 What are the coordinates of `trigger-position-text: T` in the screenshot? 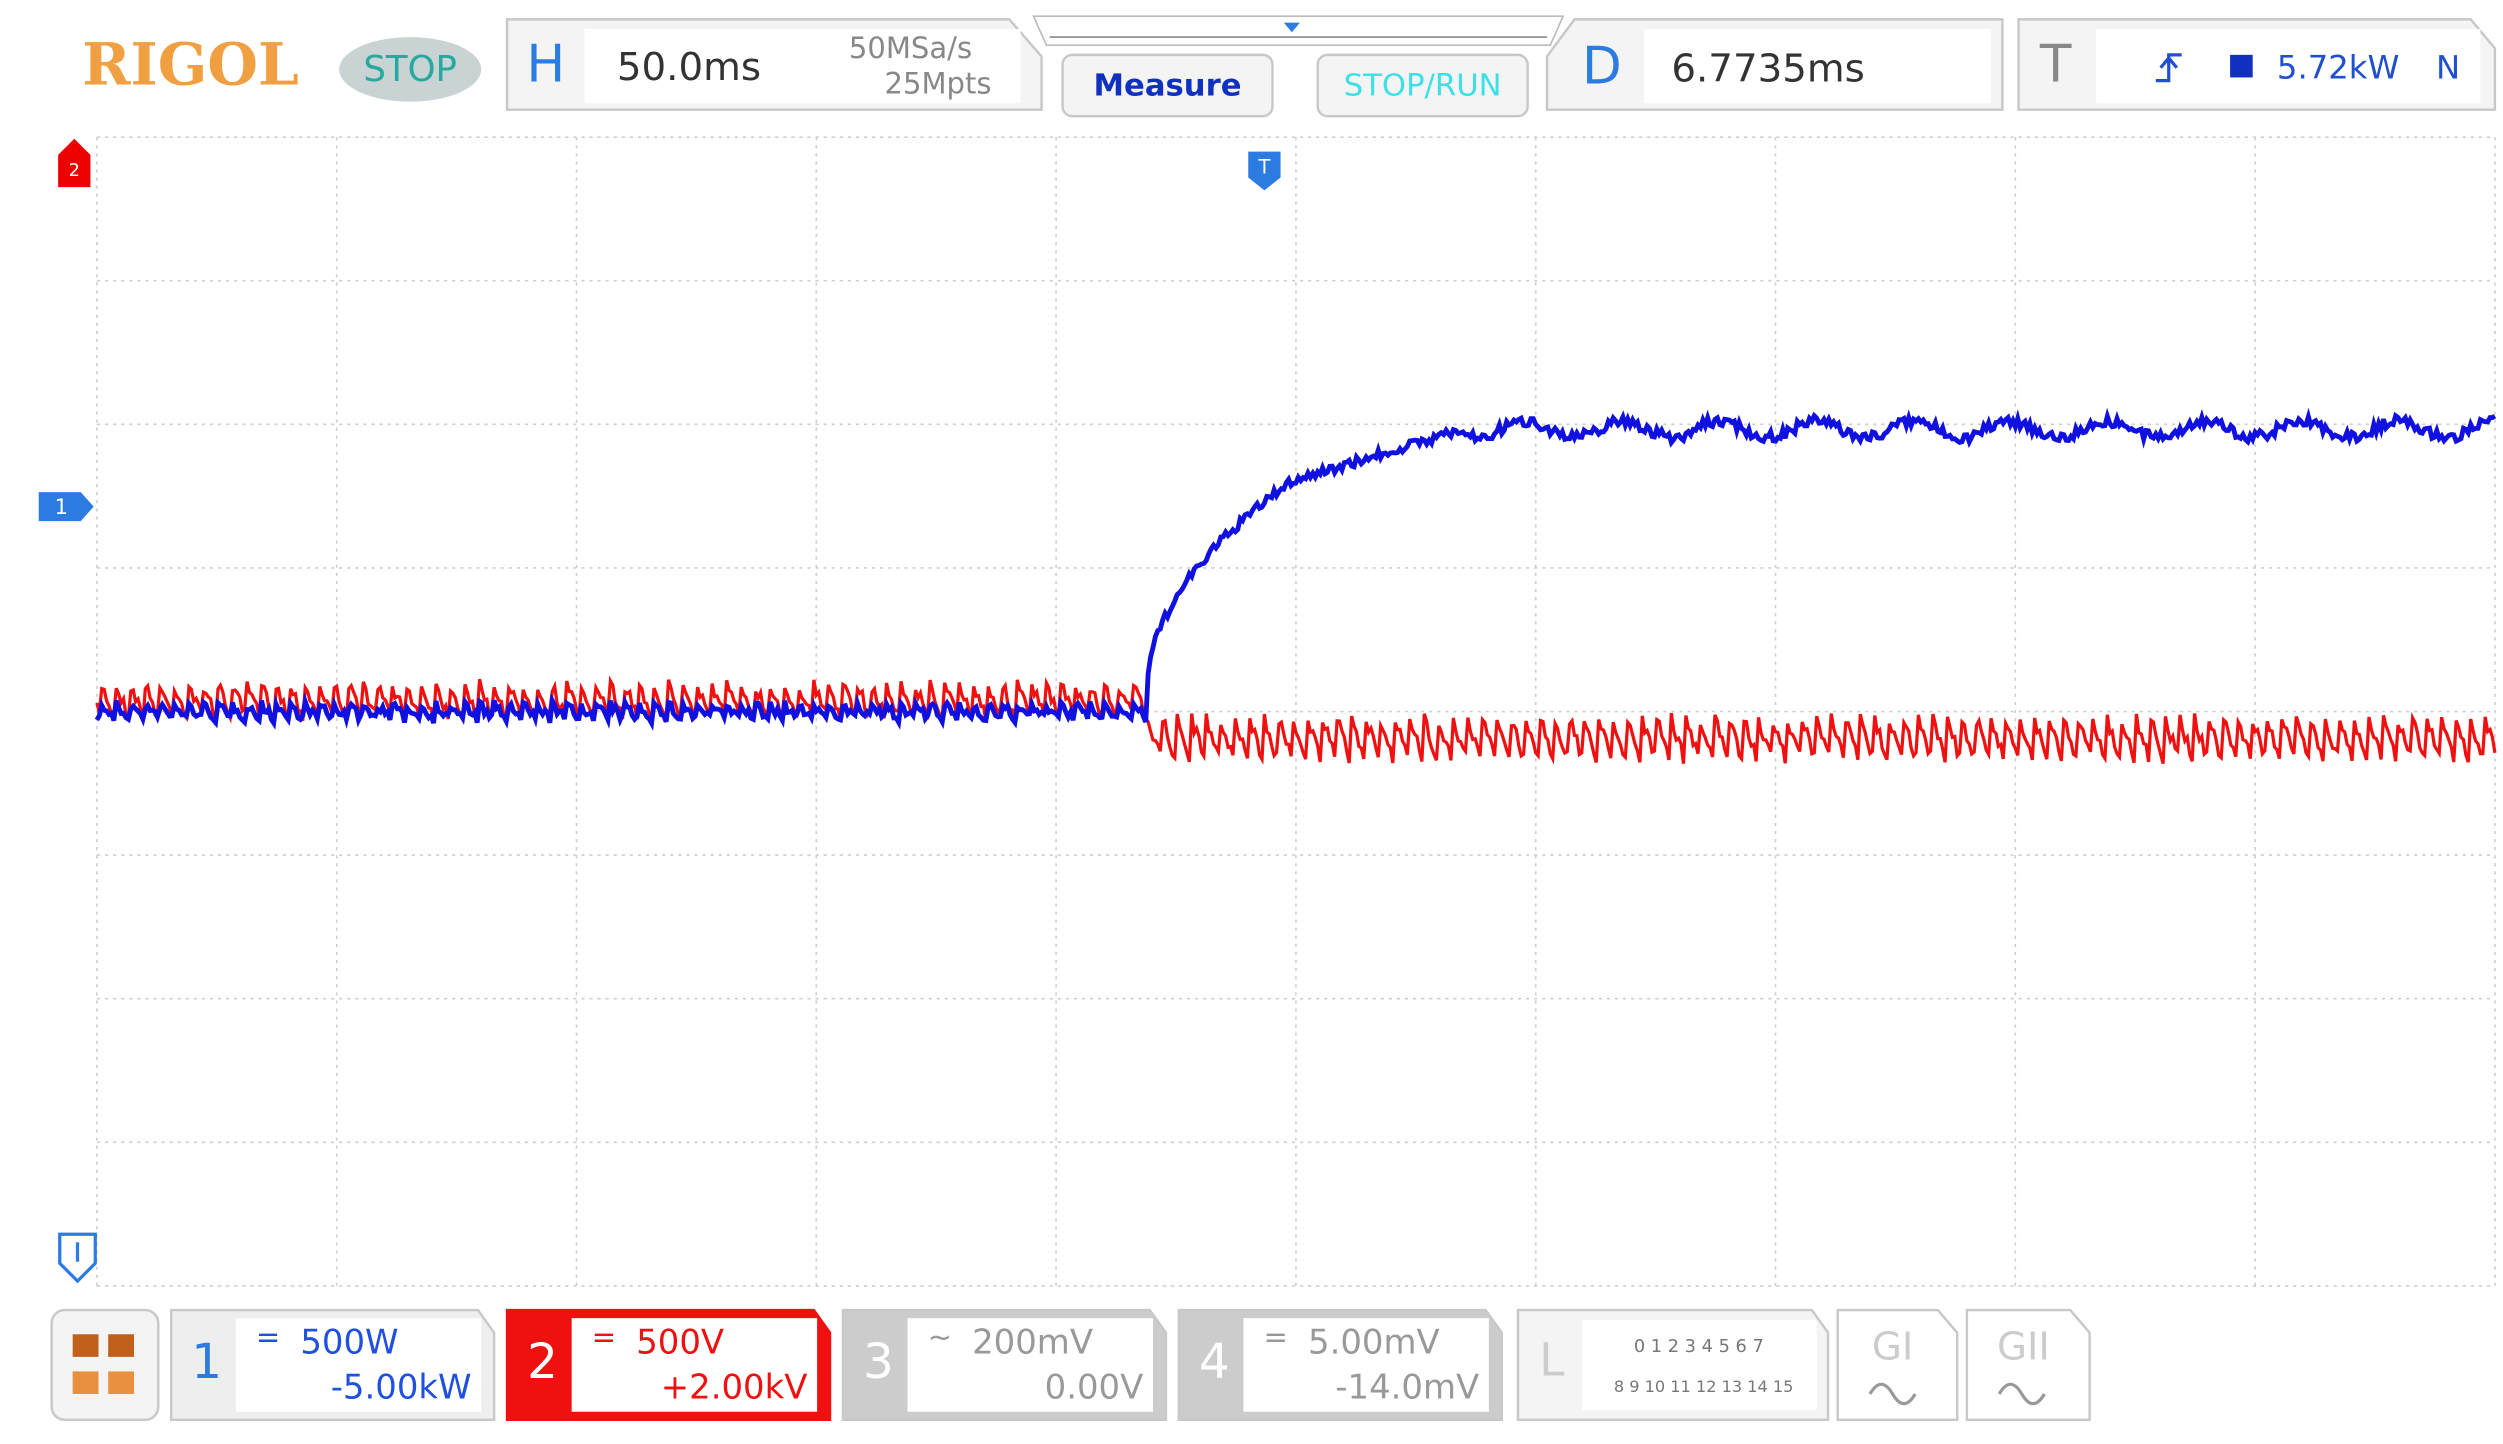 It's located at (1264, 166).